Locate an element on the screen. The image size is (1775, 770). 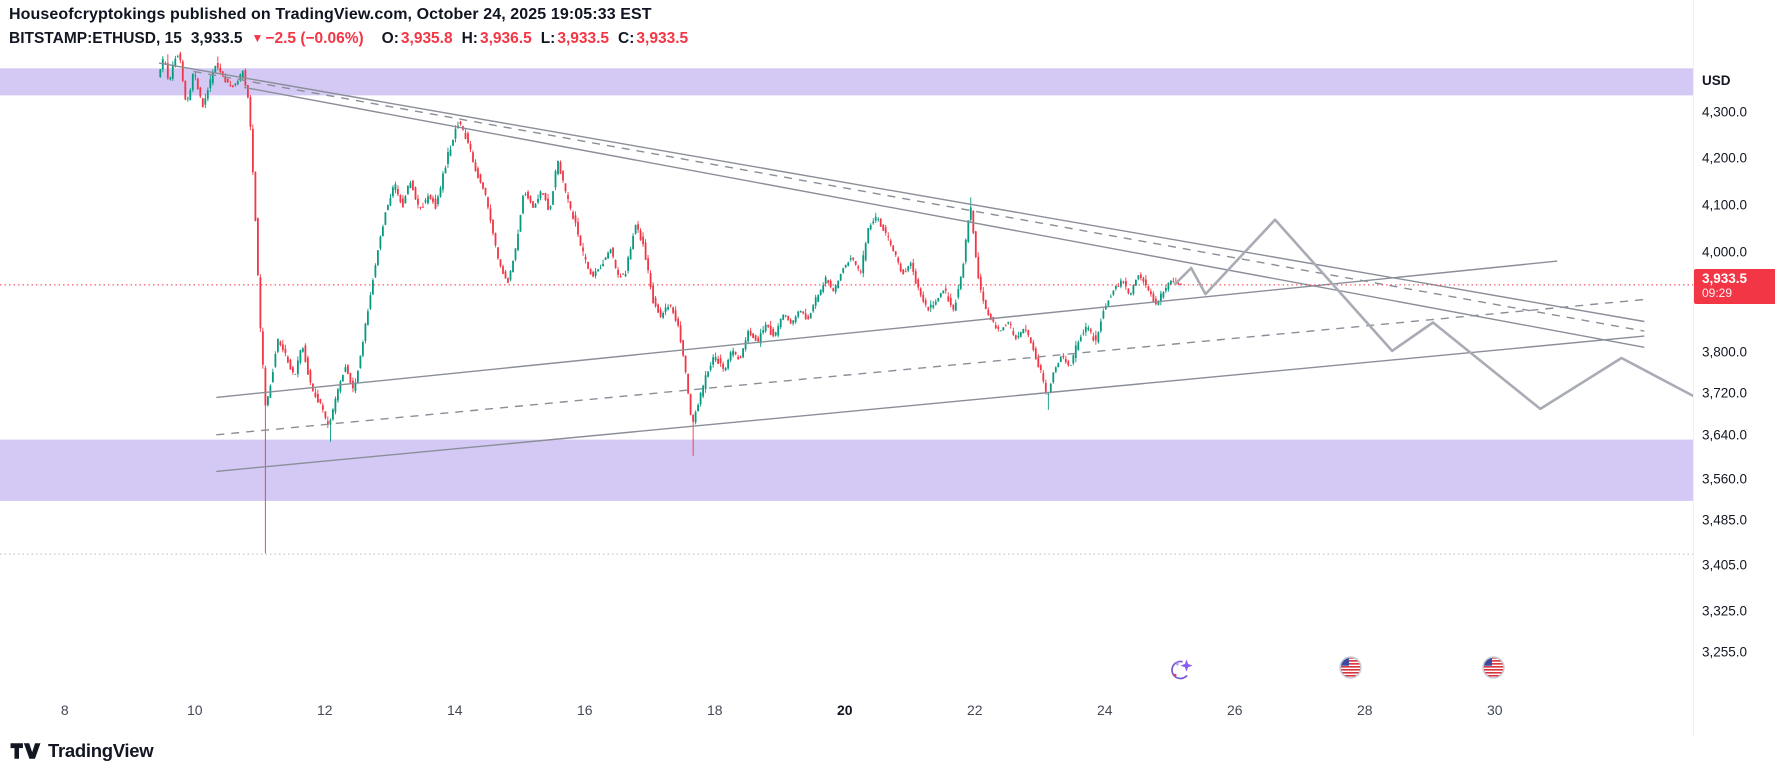
time-tick-label: 26 is located at coordinates (1235, 710).